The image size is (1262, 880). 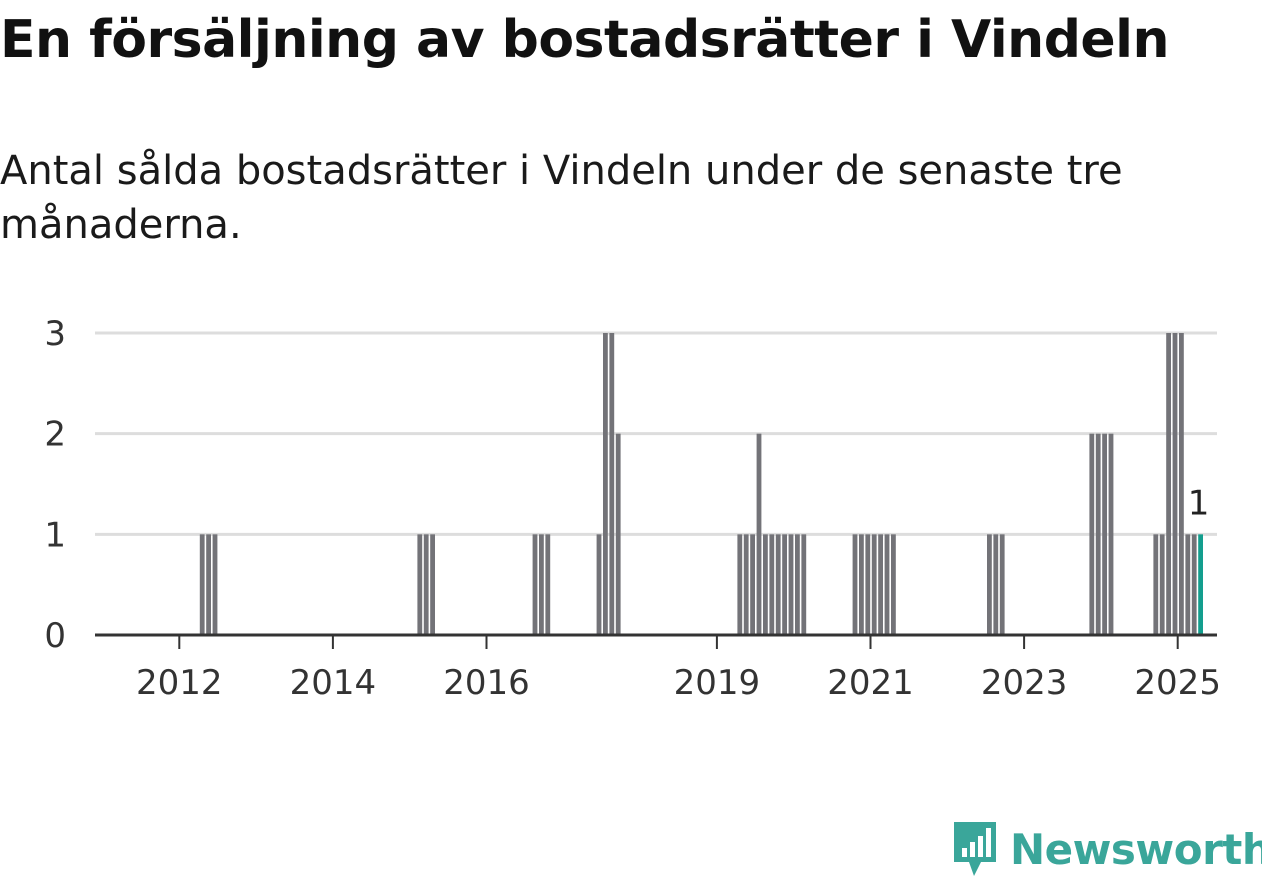 What do you see at coordinates (717, 683) in the screenshot?
I see `x-tick-label: 2019` at bounding box center [717, 683].